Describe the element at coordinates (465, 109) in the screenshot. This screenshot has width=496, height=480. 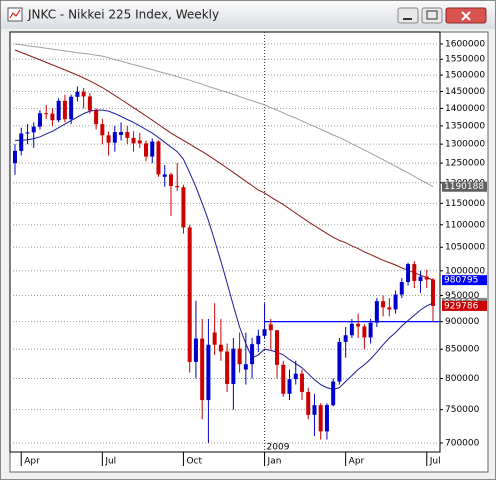
I see `y-tick-label: 1400000` at that location.